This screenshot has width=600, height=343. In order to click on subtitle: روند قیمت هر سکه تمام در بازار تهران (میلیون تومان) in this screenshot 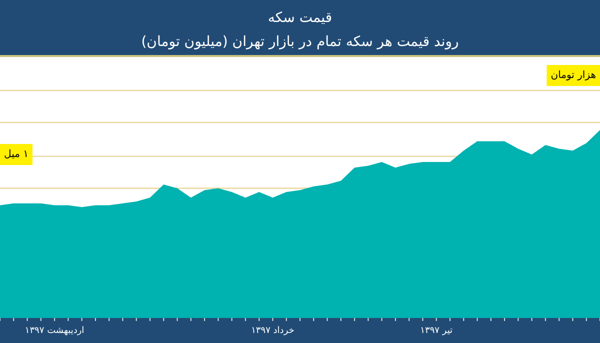, I will do `click(300, 42)`.